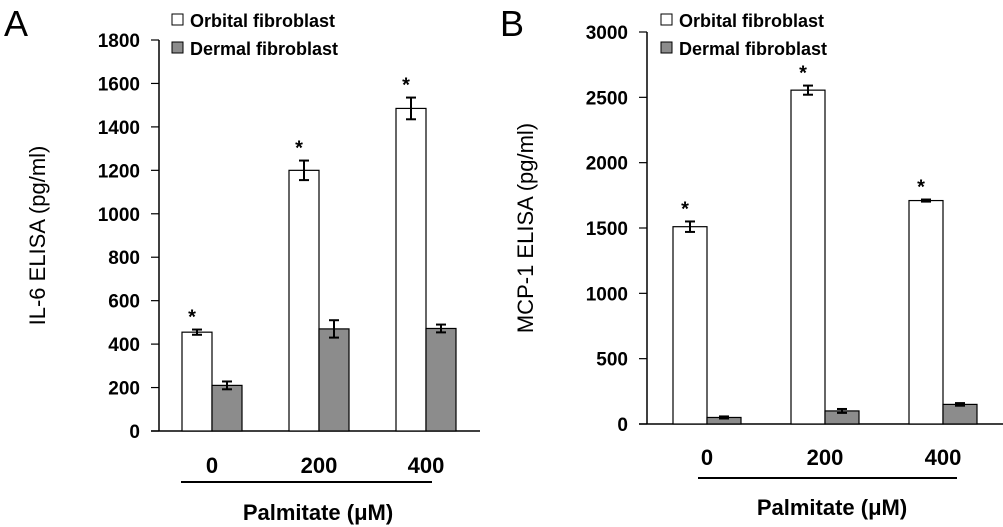  Describe the element at coordinates (124, 258) in the screenshot. I see `y-tick-label: 800` at that location.